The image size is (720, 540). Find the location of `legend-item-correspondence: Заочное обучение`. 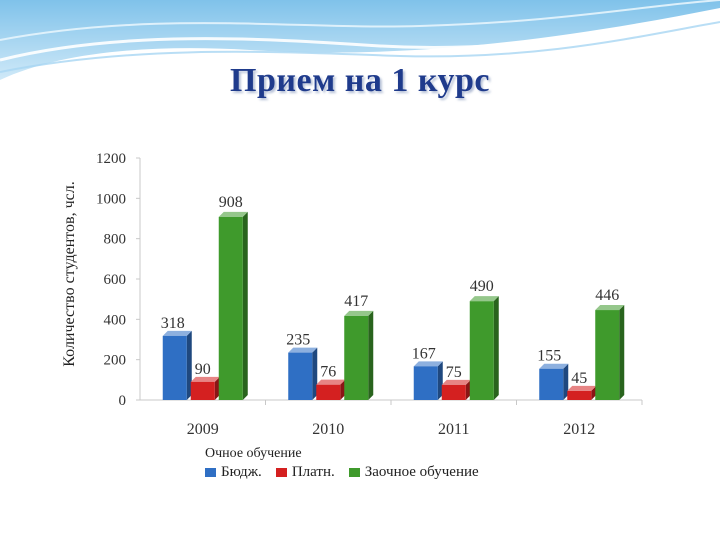

legend-item-correspondence: Заочное обучение is located at coordinates (413, 472).